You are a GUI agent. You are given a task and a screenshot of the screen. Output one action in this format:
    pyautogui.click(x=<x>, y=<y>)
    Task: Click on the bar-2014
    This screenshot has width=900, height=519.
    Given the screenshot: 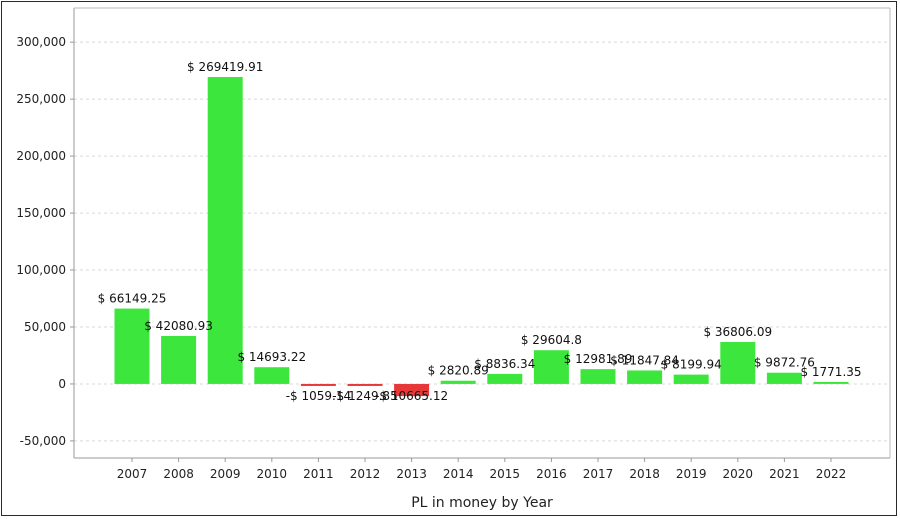 What is the action you would take?
    pyautogui.click(x=458, y=382)
    